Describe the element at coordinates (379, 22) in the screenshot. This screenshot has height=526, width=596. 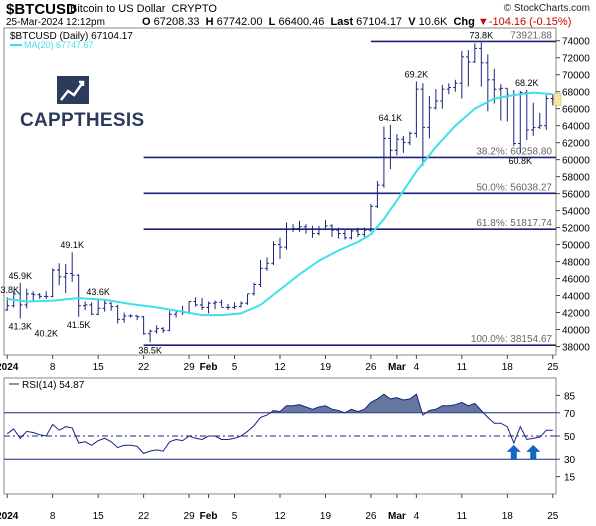
I see `last-value: 67104.17` at that location.